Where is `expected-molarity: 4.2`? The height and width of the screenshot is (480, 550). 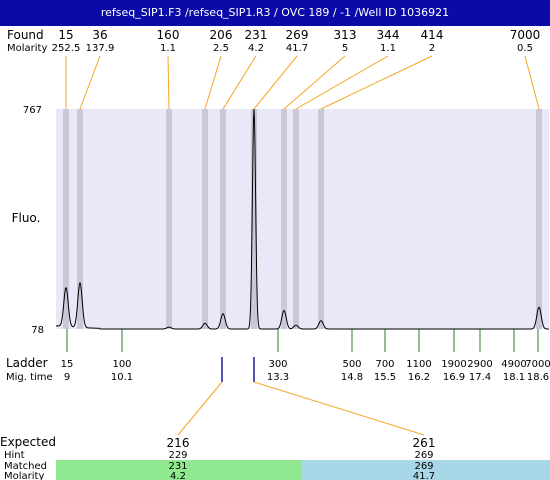
expected-molarity: 4.2 is located at coordinates (178, 475).